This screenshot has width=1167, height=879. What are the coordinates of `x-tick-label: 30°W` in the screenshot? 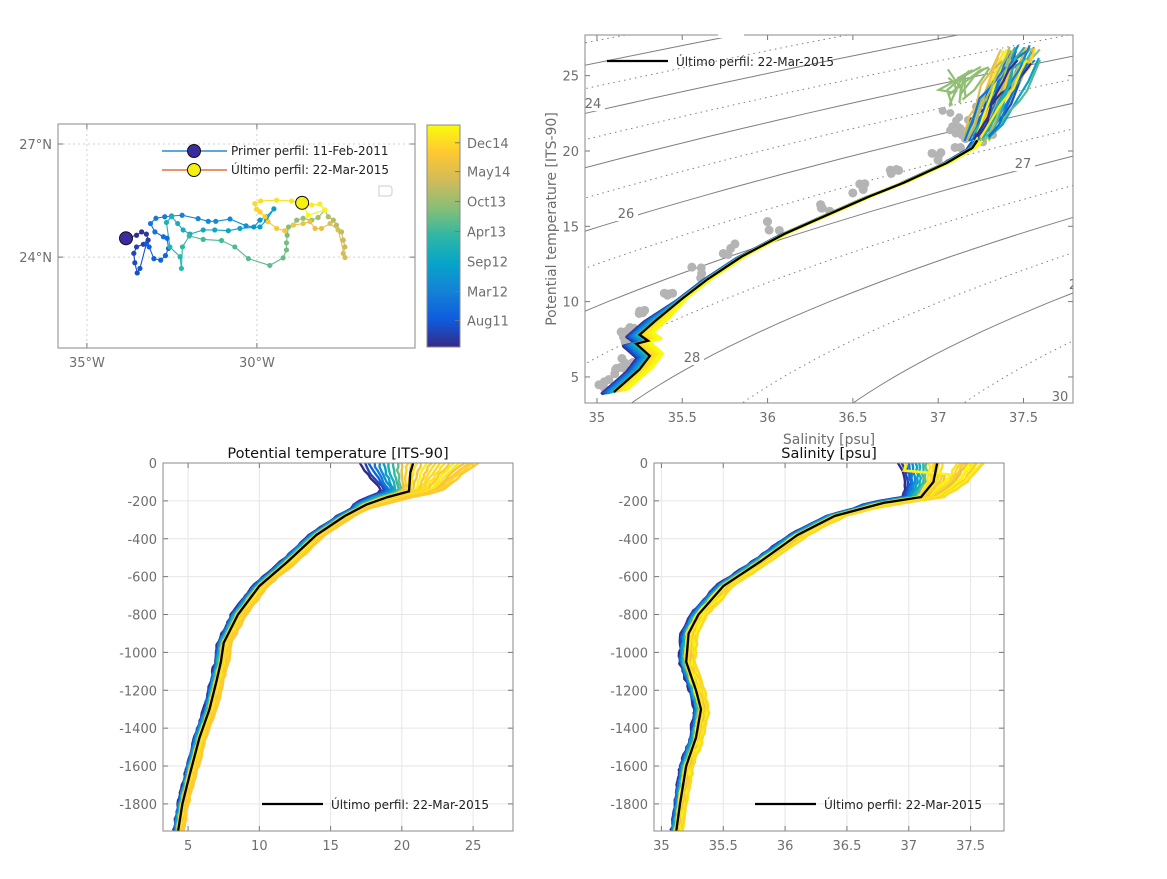 It's located at (257, 363).